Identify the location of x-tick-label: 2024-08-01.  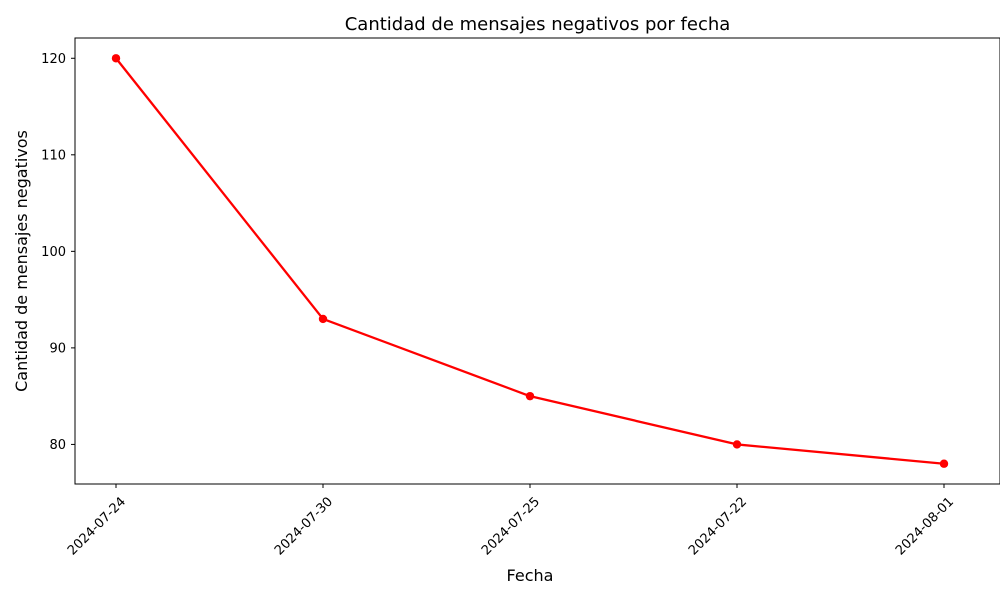
(925, 526).